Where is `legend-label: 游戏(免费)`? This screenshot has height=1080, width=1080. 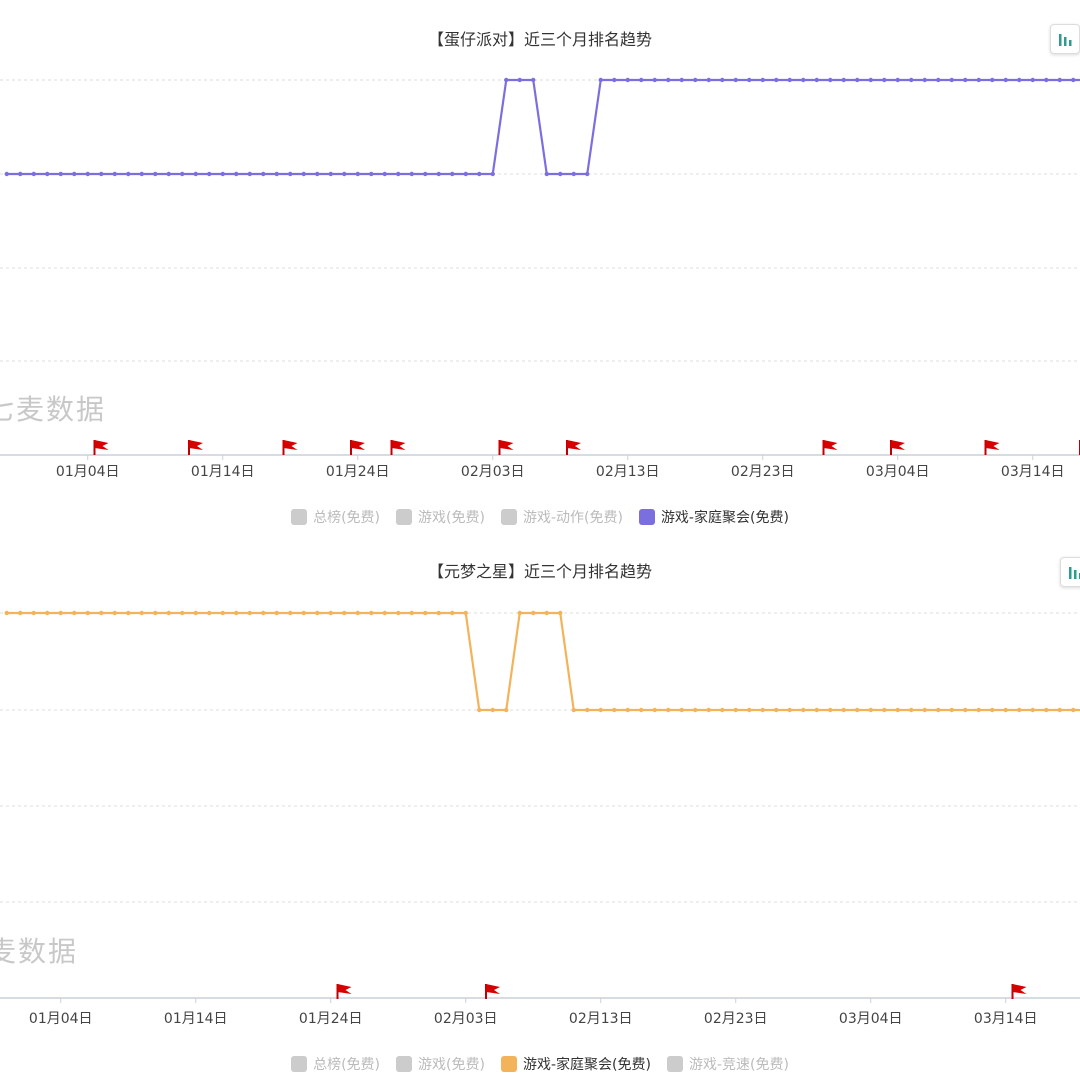
legend-label: 游戏(免费) is located at coordinates (451, 518).